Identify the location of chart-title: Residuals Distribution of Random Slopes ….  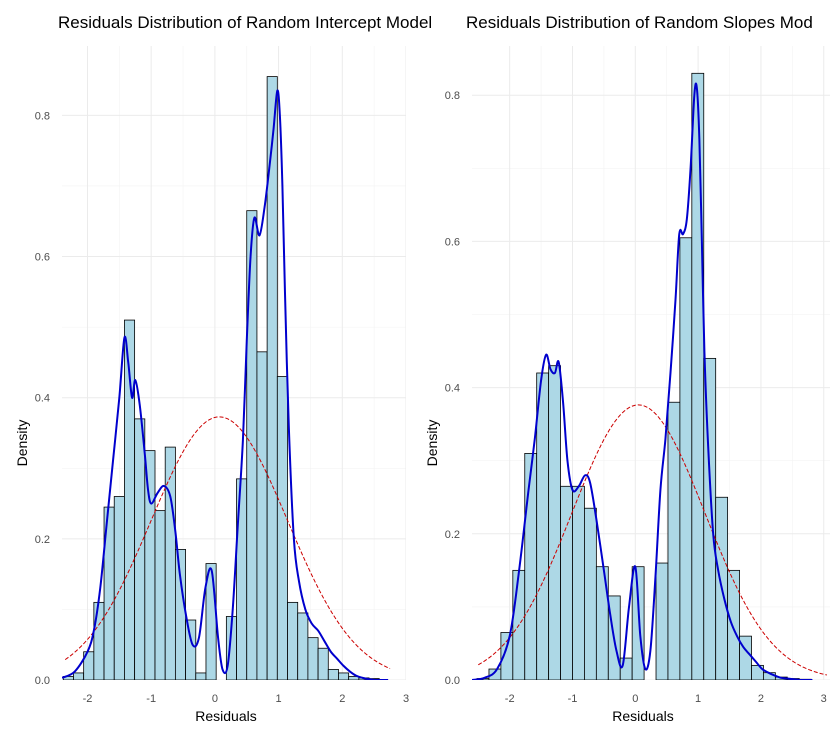
(639, 22).